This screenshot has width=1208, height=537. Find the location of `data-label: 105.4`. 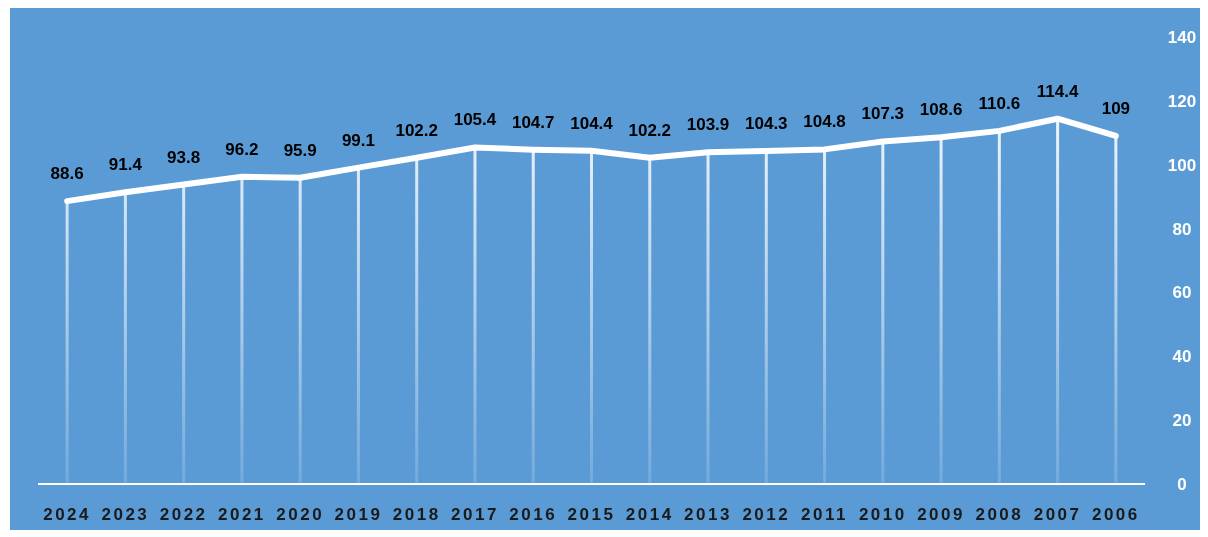

data-label: 105.4 is located at coordinates (475, 120).